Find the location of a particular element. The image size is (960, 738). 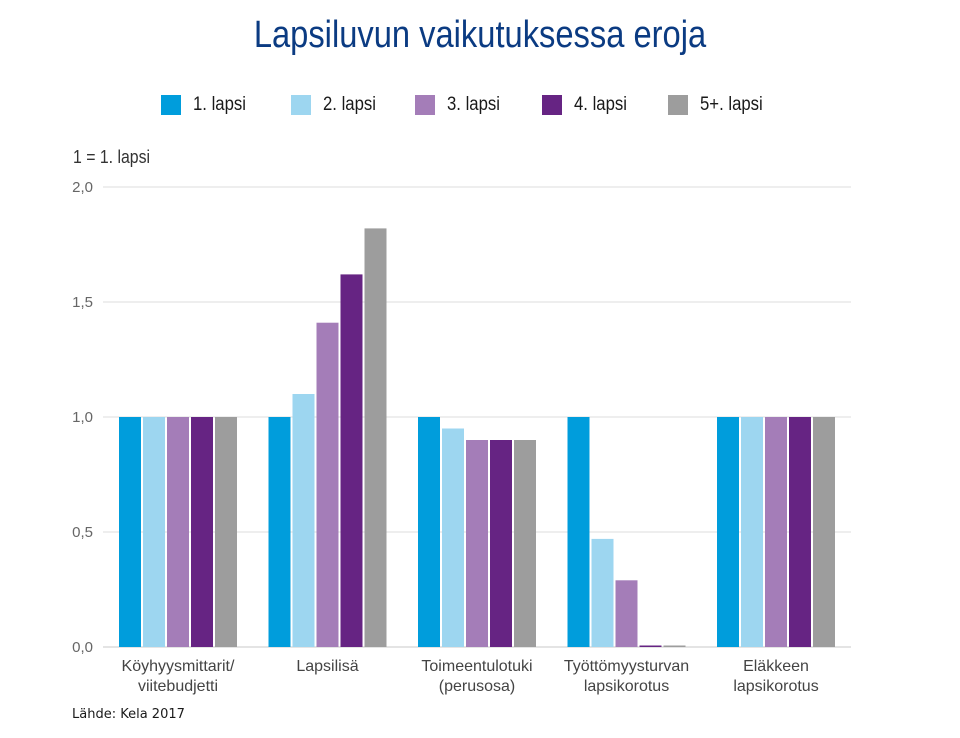

legend-label: 1. lapsi is located at coordinates (219, 104).